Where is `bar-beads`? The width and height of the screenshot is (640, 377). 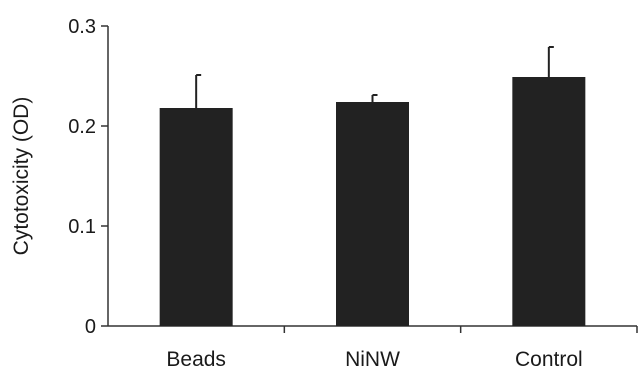 bar-beads is located at coordinates (196, 217).